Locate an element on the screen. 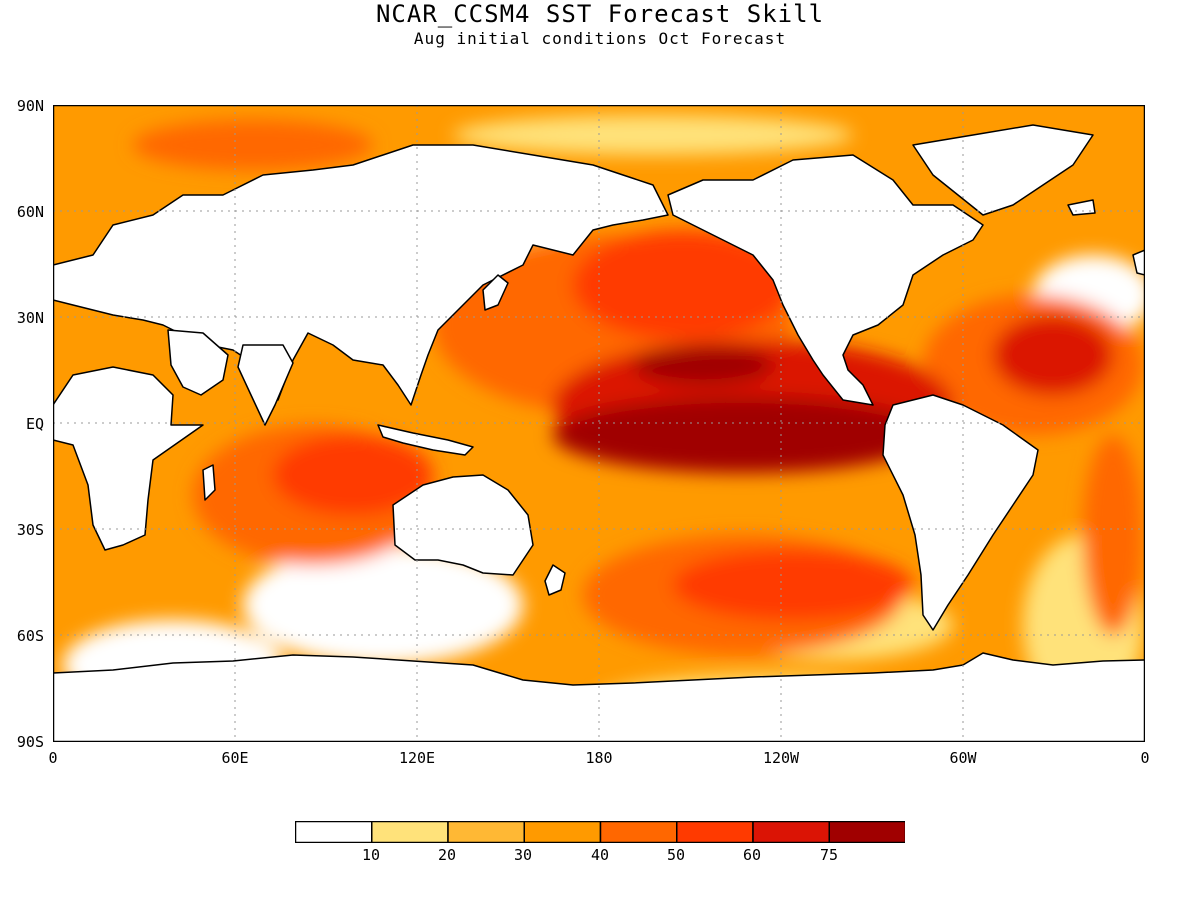  lat-label-90n: 90N is located at coordinates (30, 106).